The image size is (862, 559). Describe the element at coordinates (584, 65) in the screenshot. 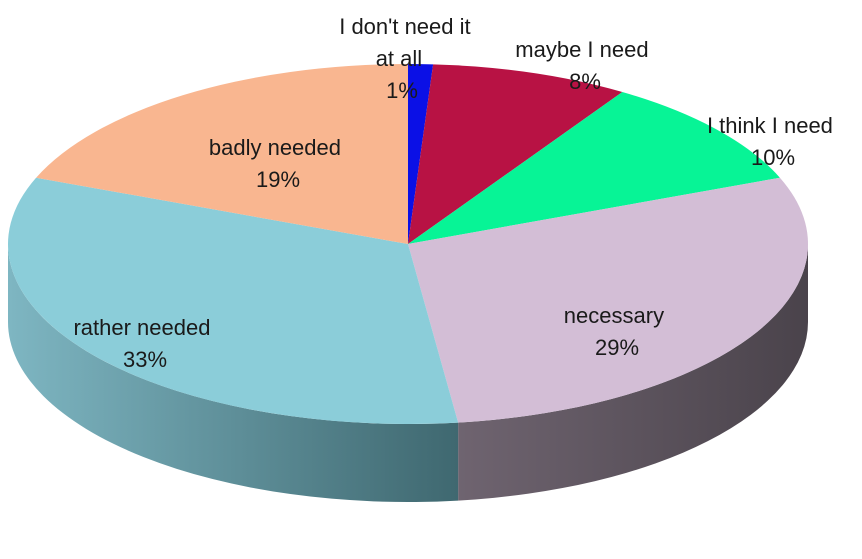

I see `slice-label-maybe-need: maybe I need 8%` at that location.